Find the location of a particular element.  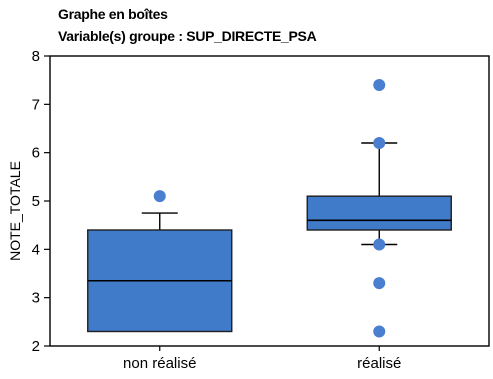

y-tick-label: 2 is located at coordinates (36, 346).